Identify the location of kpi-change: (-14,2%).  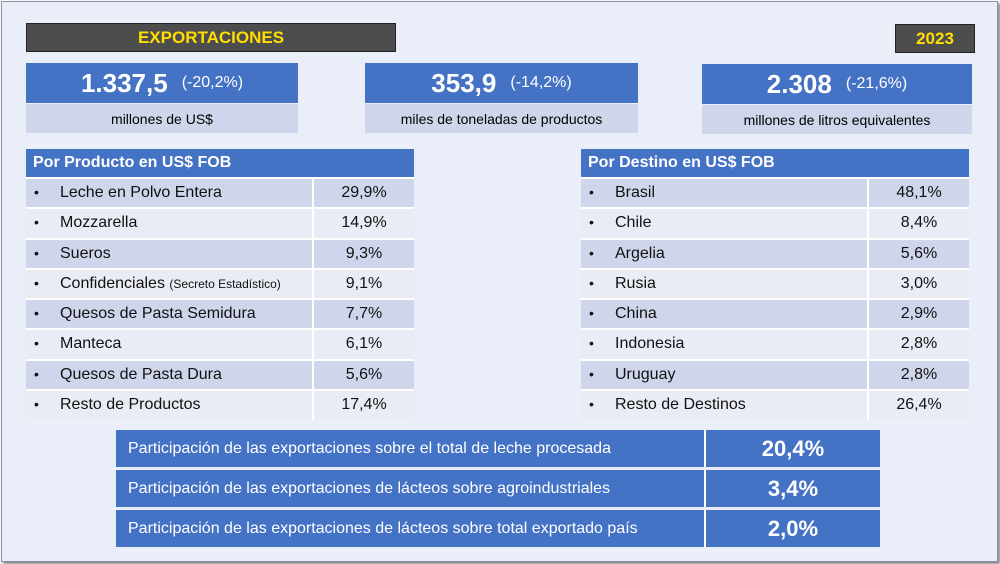
(541, 82).